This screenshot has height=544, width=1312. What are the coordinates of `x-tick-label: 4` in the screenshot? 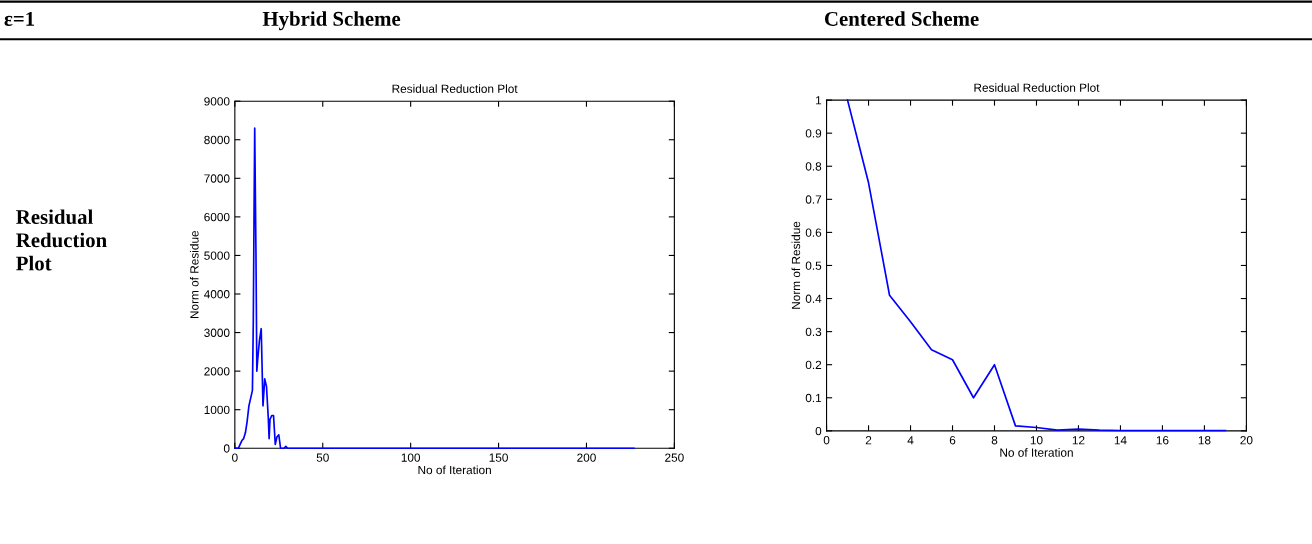 It's located at (910, 440).